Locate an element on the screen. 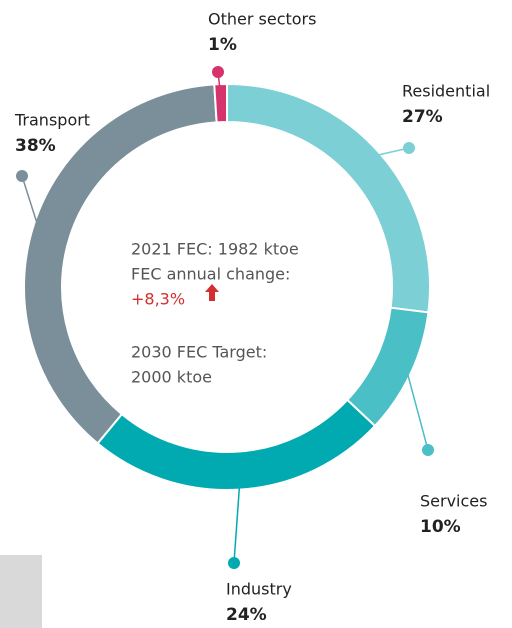 The height and width of the screenshot is (628, 512). annotation: 2000 ktoe is located at coordinates (171, 377).